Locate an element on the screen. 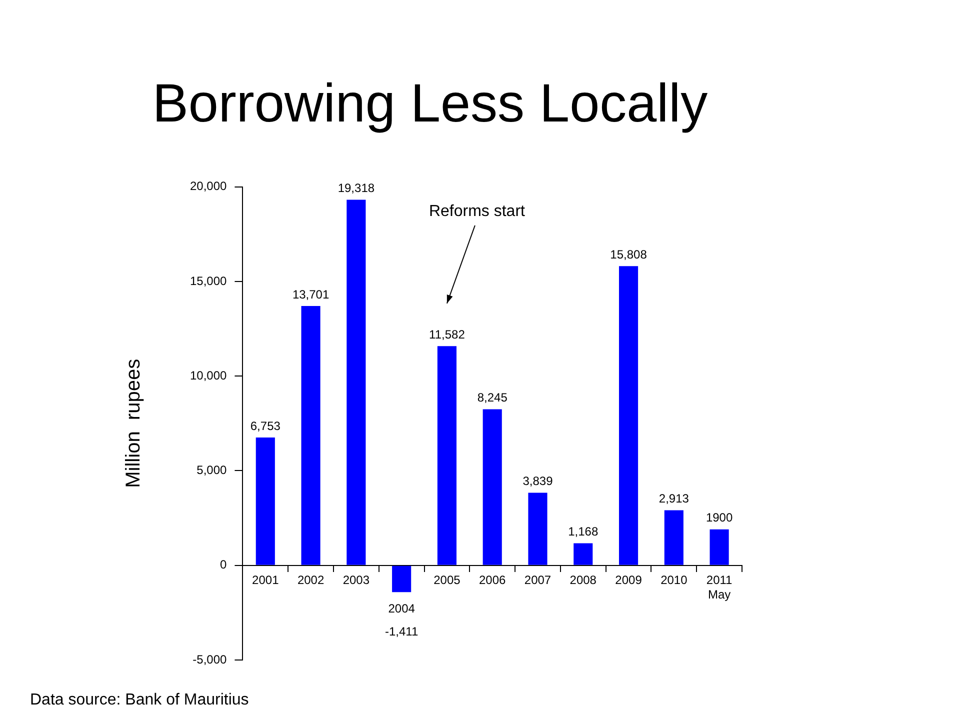 The width and height of the screenshot is (960, 720). data-label: 19,318 is located at coordinates (356, 188).